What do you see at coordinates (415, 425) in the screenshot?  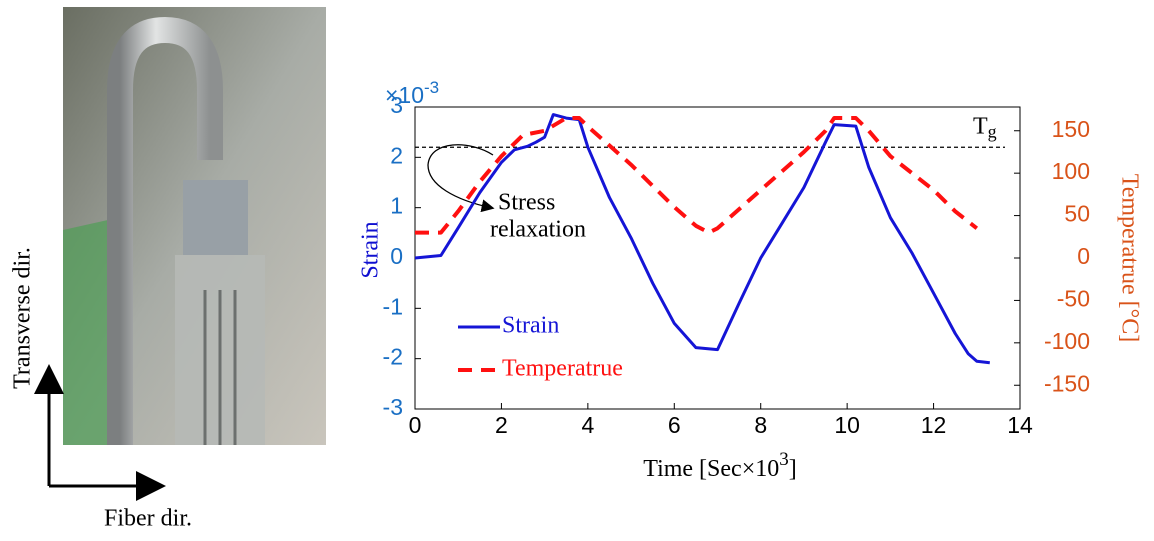 I see `x-tick-label: 0` at bounding box center [415, 425].